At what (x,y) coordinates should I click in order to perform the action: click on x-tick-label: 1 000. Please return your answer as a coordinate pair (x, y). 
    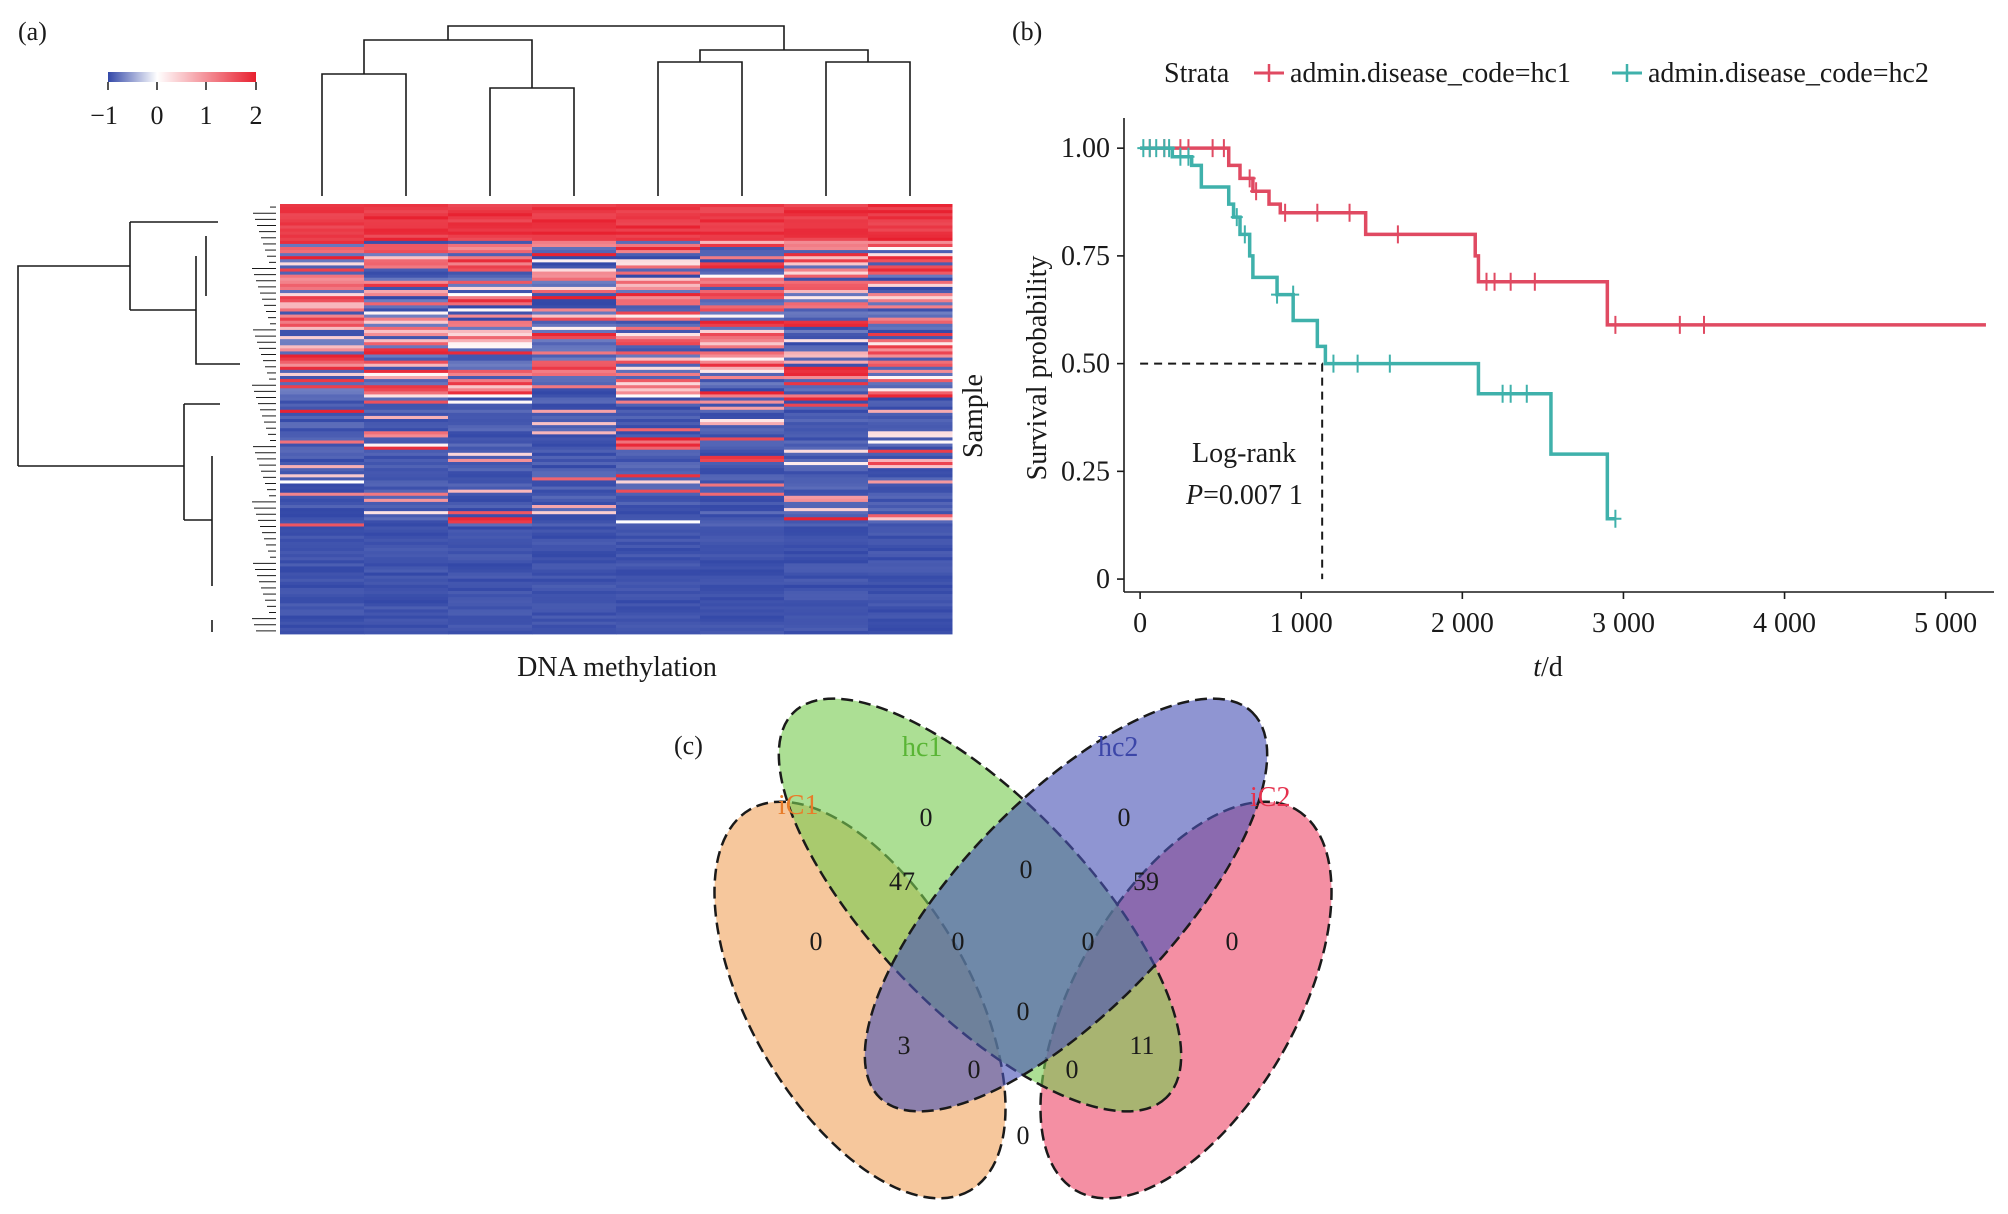
    Looking at the image, I should click on (1301, 623).